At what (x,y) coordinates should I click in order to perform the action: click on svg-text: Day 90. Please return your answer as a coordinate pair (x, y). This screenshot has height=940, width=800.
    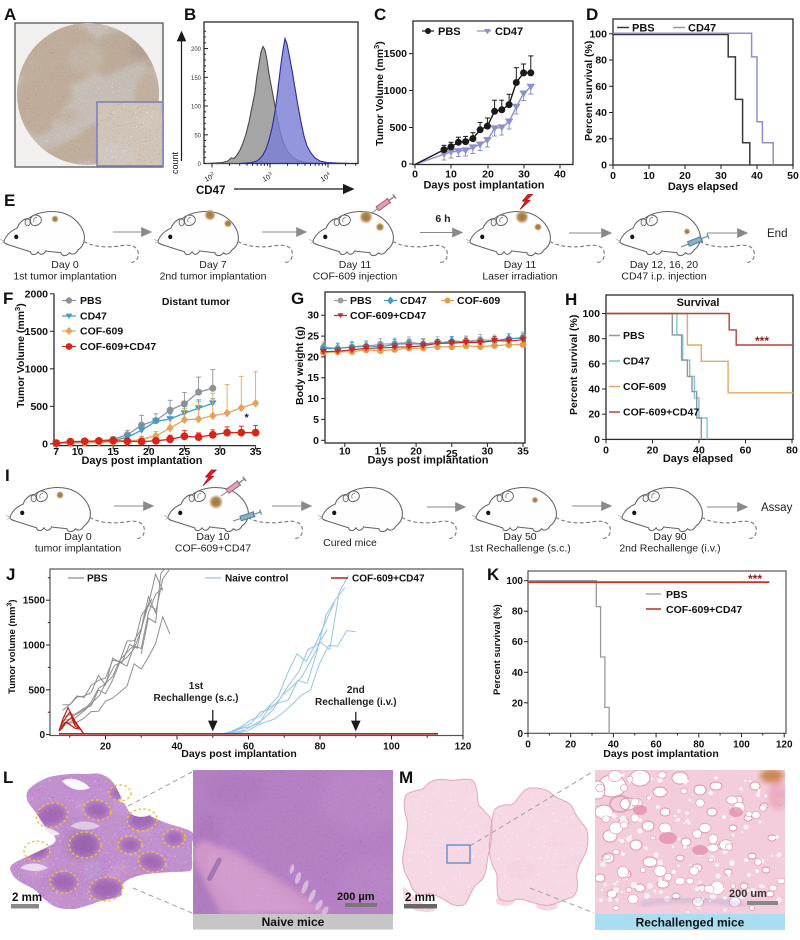
    Looking at the image, I should click on (669, 537).